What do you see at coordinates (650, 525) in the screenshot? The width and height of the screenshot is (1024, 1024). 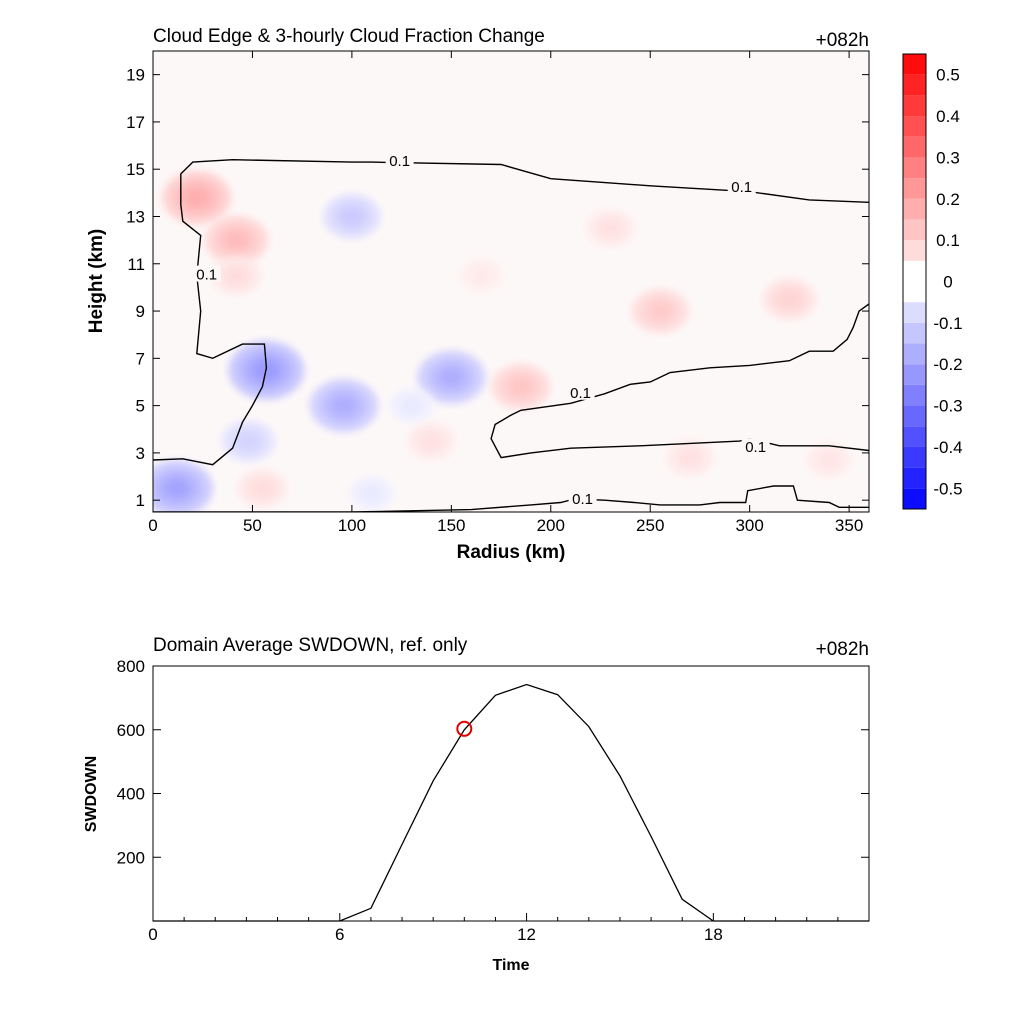 I see `x-tick-label: 250` at bounding box center [650, 525].